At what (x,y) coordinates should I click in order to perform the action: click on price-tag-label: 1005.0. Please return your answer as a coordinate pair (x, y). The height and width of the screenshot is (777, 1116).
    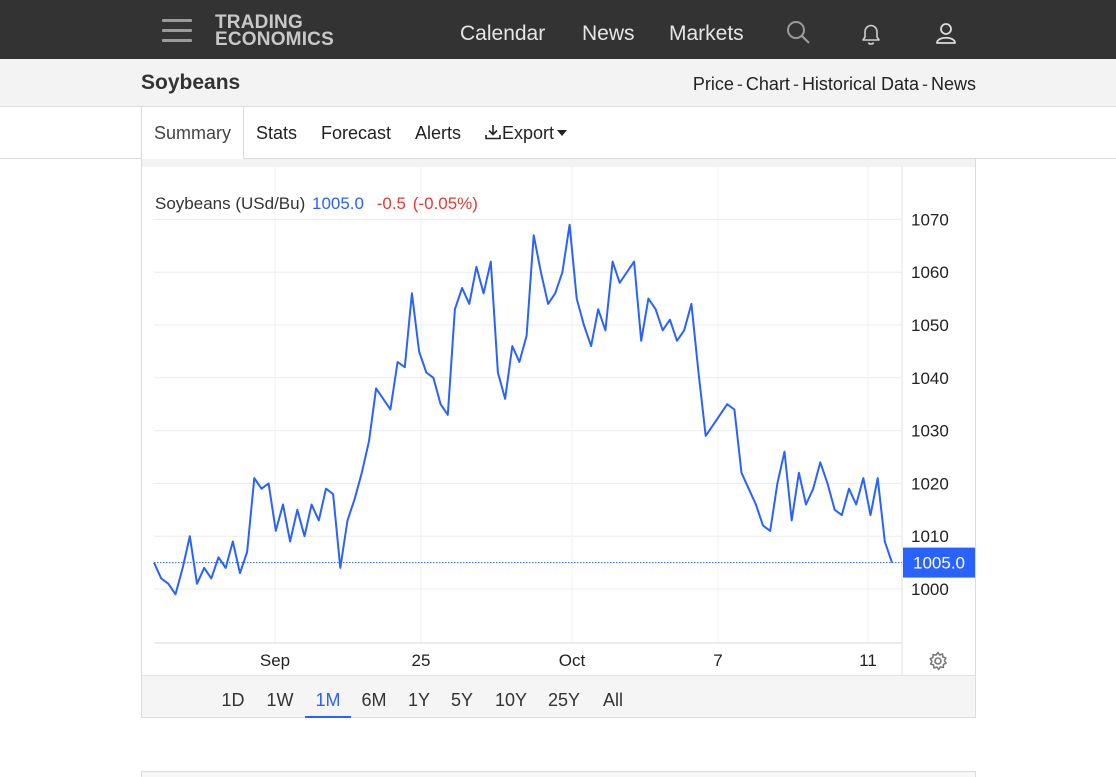
    Looking at the image, I should click on (939, 563).